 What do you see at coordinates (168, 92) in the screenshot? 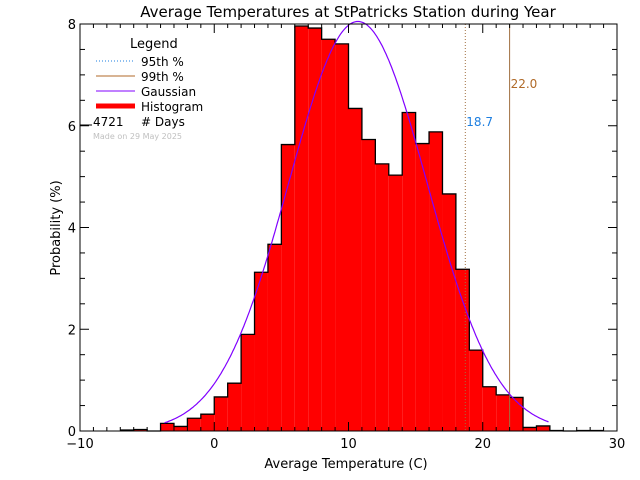
I see `legend-label-gaussian: Gaussian` at bounding box center [168, 92].